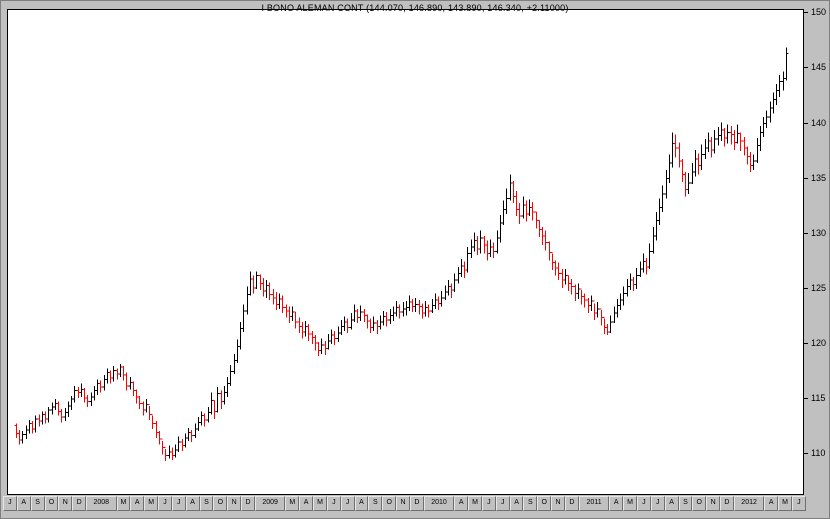  What do you see at coordinates (819, 123) in the screenshot?
I see `price-axis-label: 140` at bounding box center [819, 123].